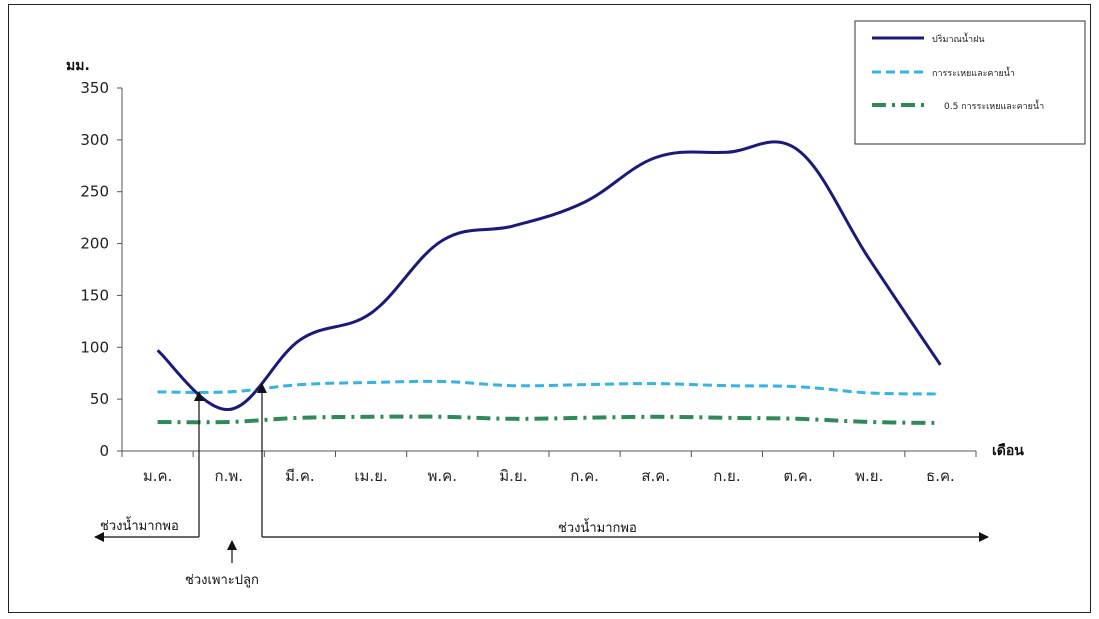 The width and height of the screenshot is (1099, 619). Describe the element at coordinates (973, 72) in the screenshot. I see `legend-label-2: การระเหยและคายน้ำ` at that location.